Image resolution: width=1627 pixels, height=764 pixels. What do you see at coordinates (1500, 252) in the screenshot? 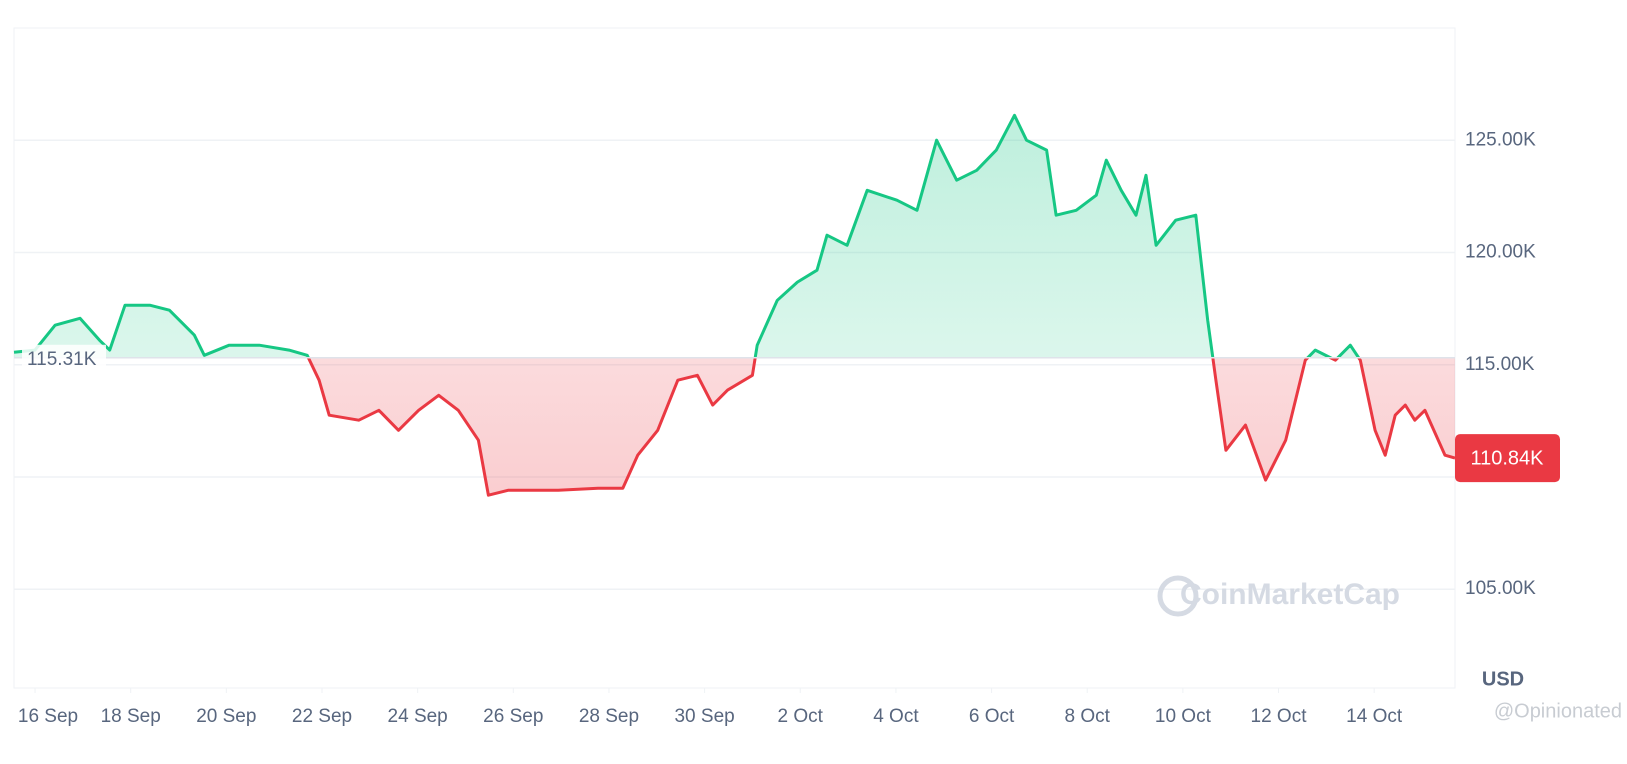
I see `y-tick-label: 120.00K` at bounding box center [1500, 252].